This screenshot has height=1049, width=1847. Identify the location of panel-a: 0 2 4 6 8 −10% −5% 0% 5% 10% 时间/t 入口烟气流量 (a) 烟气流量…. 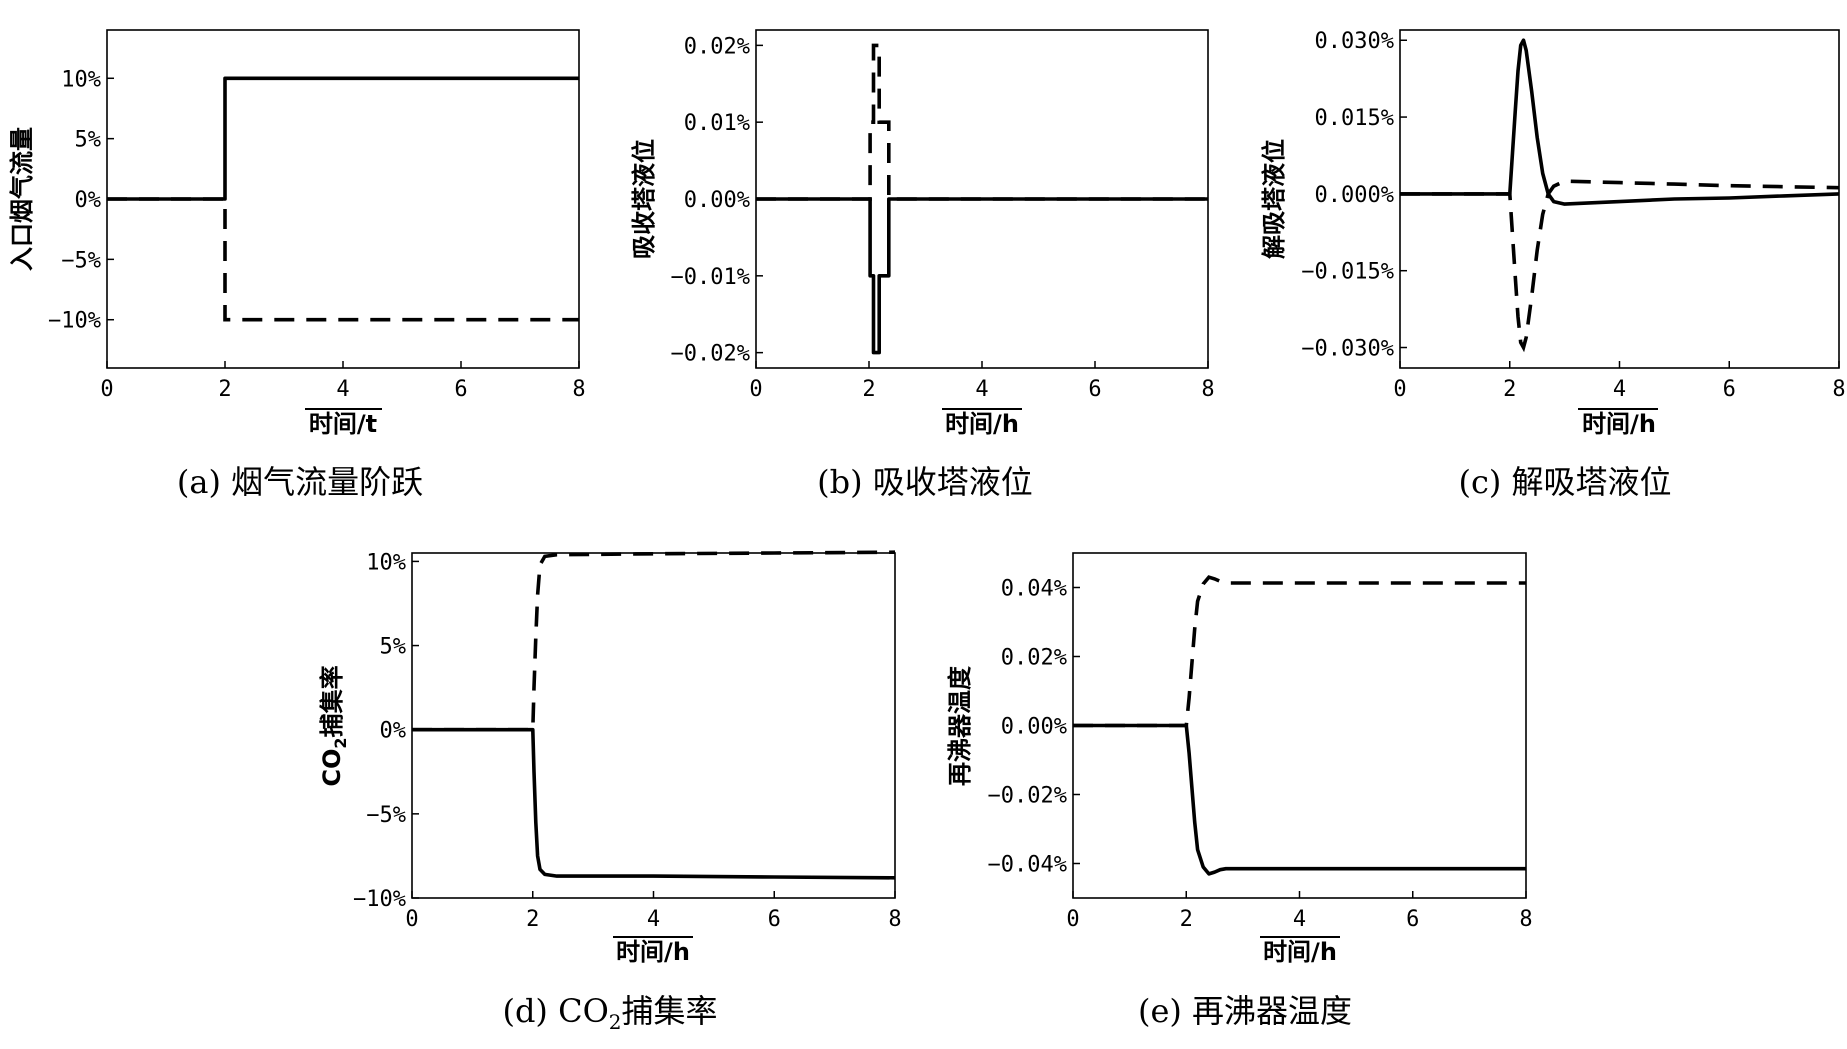
(297, 265).